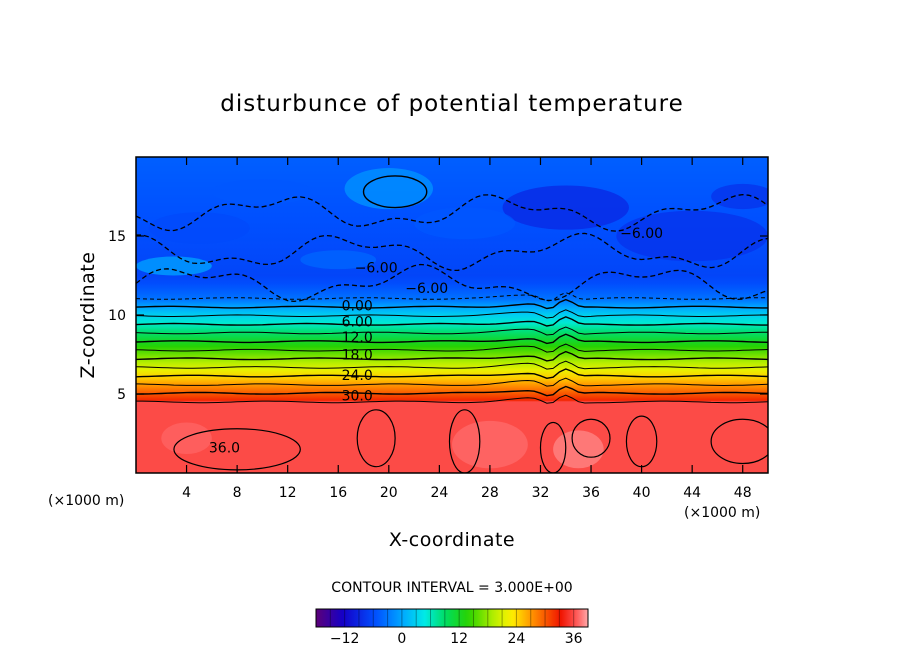  Describe the element at coordinates (224, 449) in the screenshot. I see `contour-label: 36.0` at that location.